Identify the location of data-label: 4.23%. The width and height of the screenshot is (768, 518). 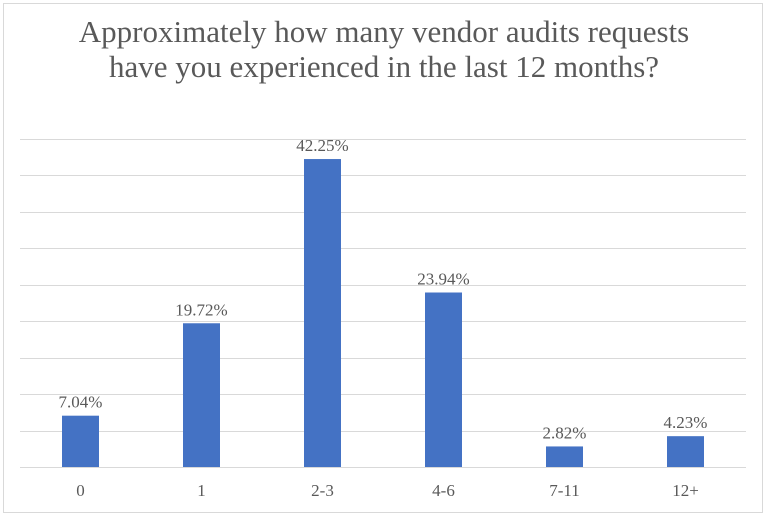
(686, 422).